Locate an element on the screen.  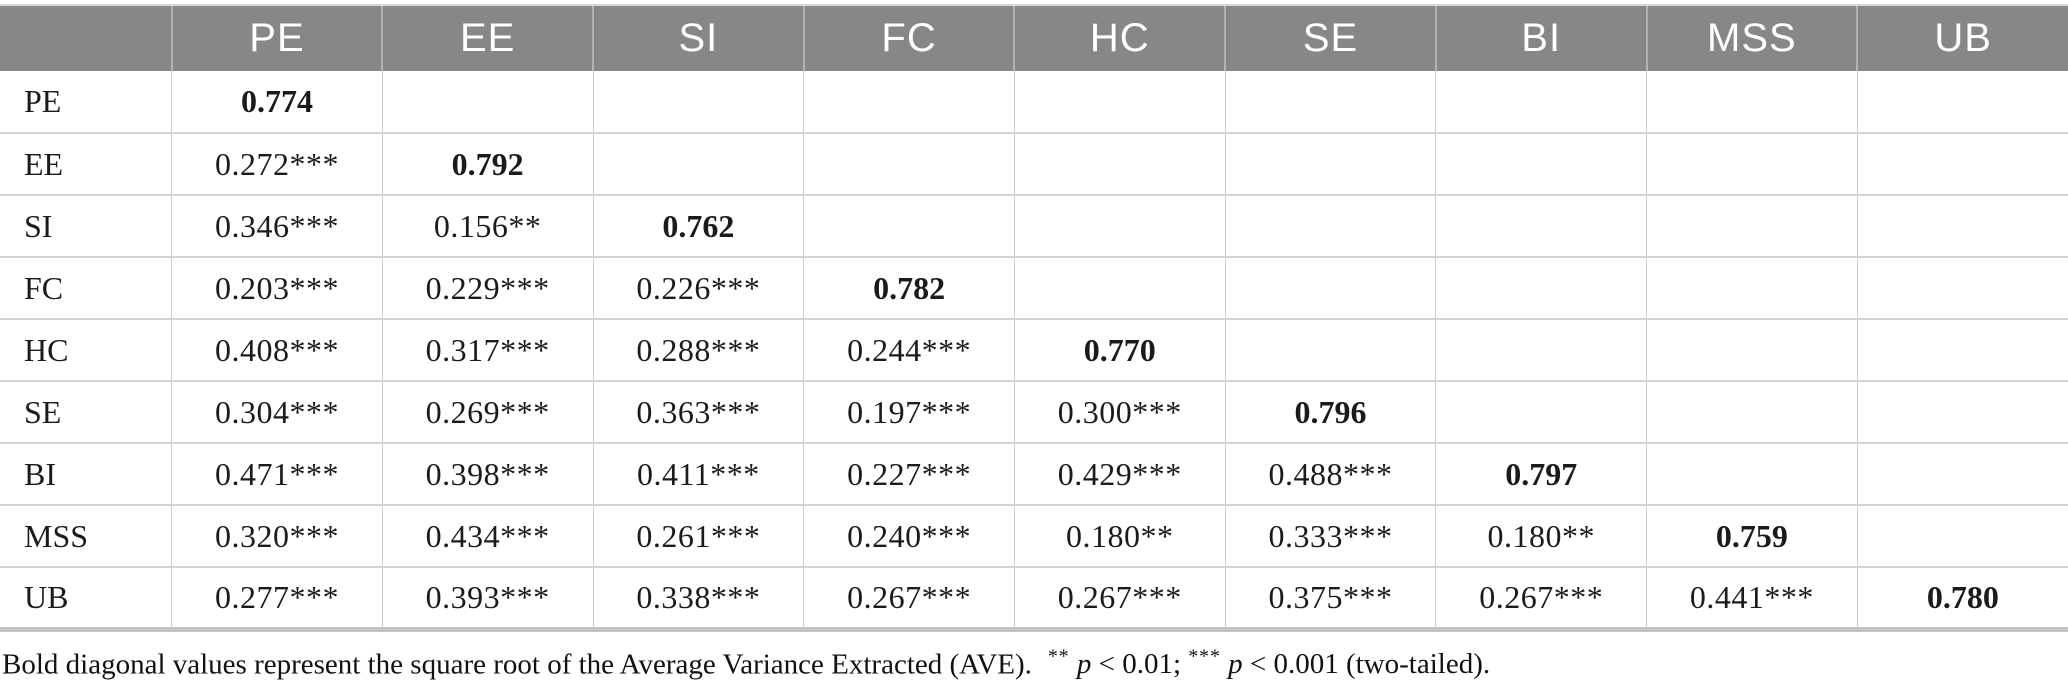
correlation-cell: 0.429*** is located at coordinates (1119, 473).